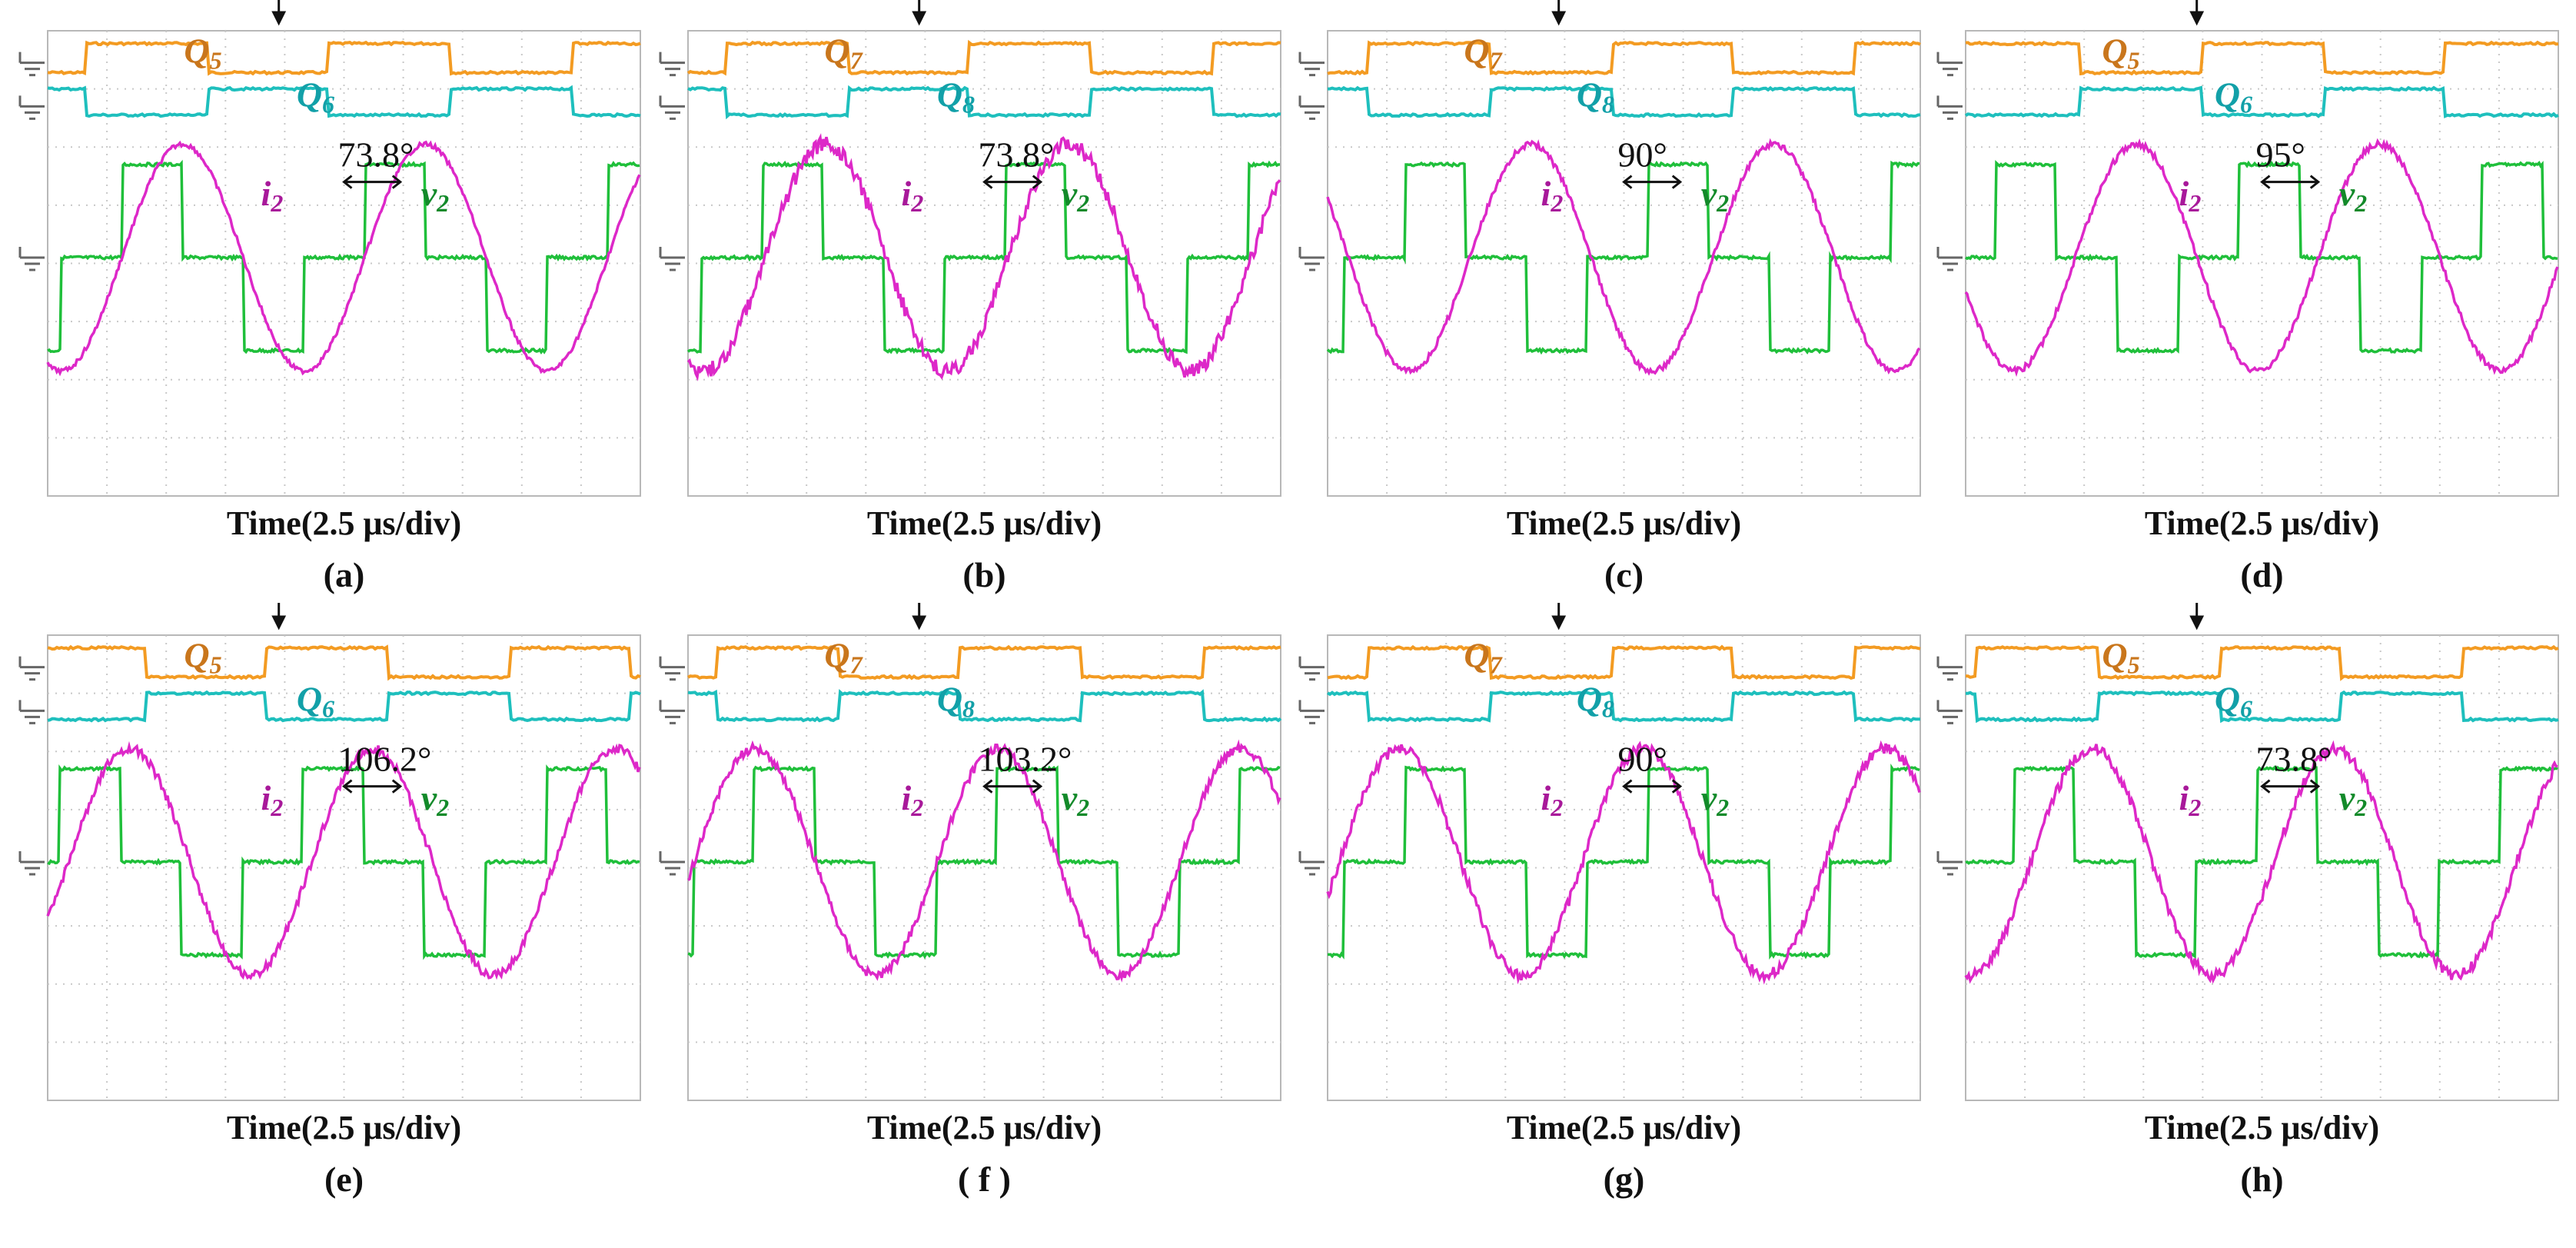 The height and width of the screenshot is (1248, 2576). Describe the element at coordinates (1625, 1179) in the screenshot. I see `panel-caption: (g)` at that location.